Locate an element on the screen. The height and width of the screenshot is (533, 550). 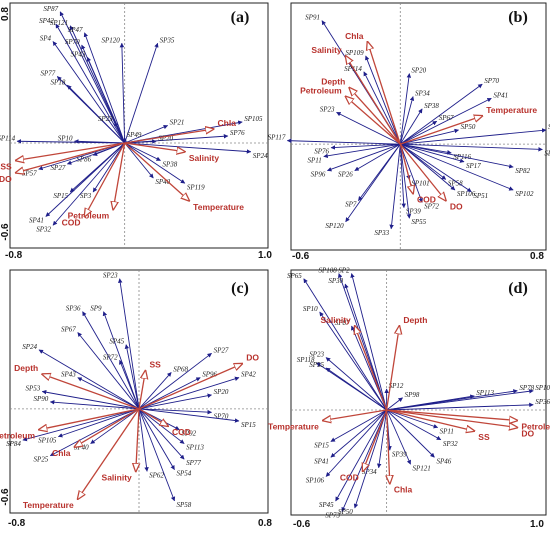
y-tick-label: -0.6 is located at coordinates (5, 232).